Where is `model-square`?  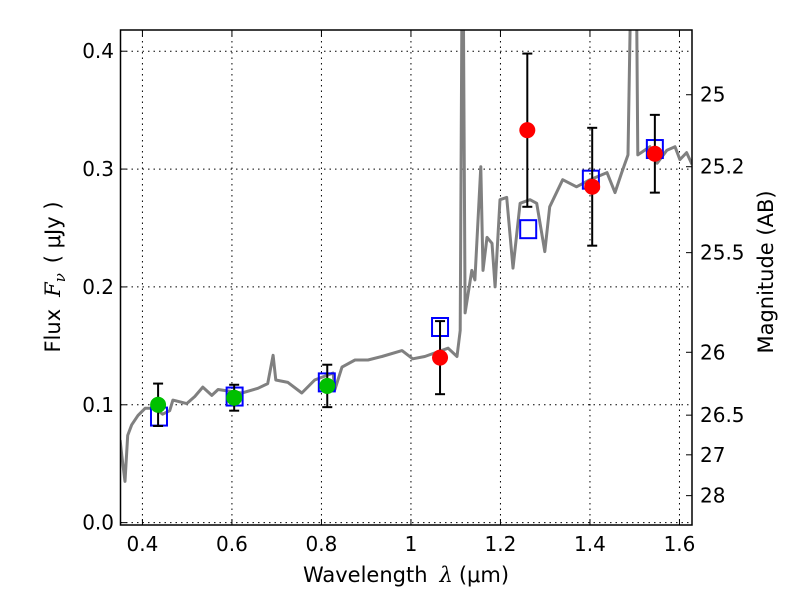
model-square is located at coordinates (528, 229).